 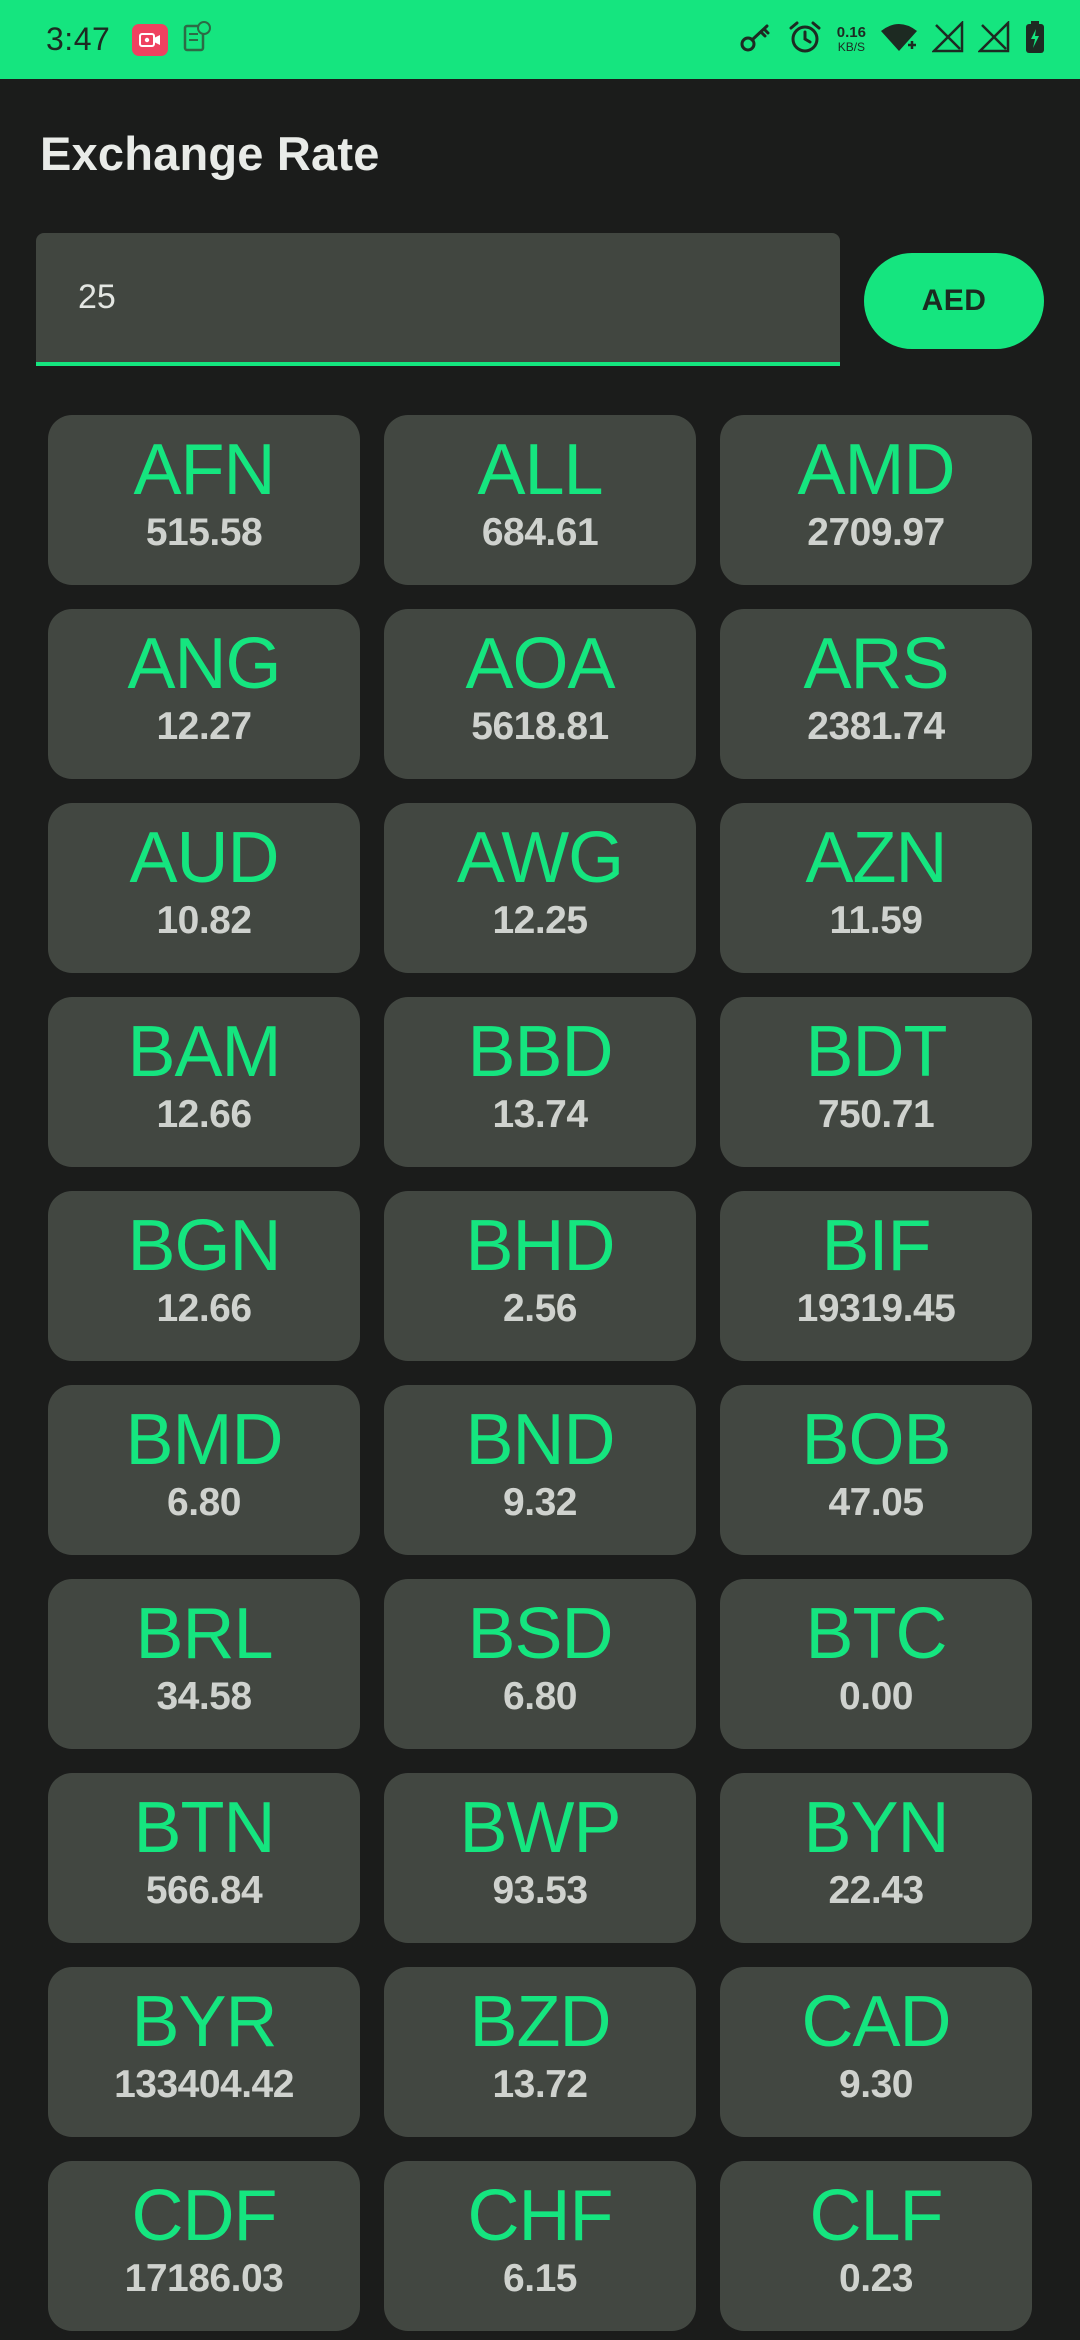 I want to click on rate-card: BIF 19319.45, so click(x=876, y=1276).